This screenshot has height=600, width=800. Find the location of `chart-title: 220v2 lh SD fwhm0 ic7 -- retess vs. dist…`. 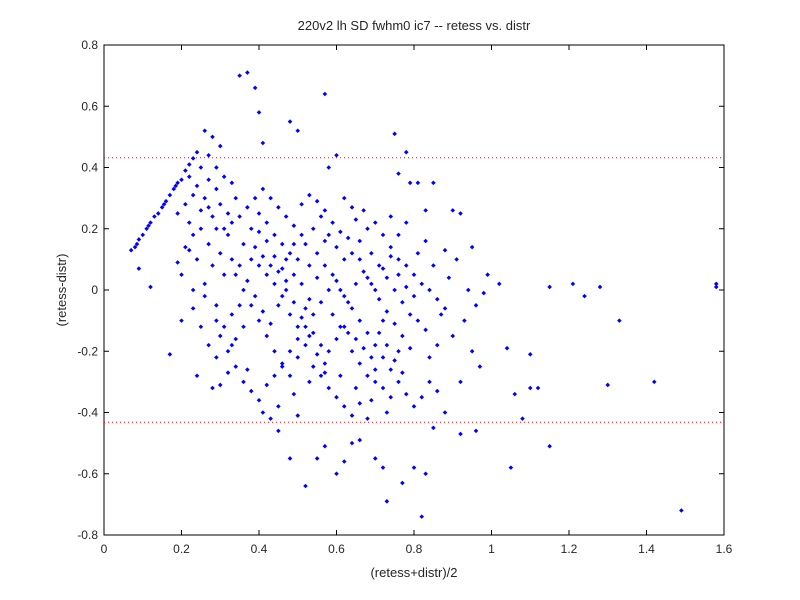

chart-title: 220v2 lh SD fwhm0 ic7 -- retess vs. dist… is located at coordinates (414, 25).